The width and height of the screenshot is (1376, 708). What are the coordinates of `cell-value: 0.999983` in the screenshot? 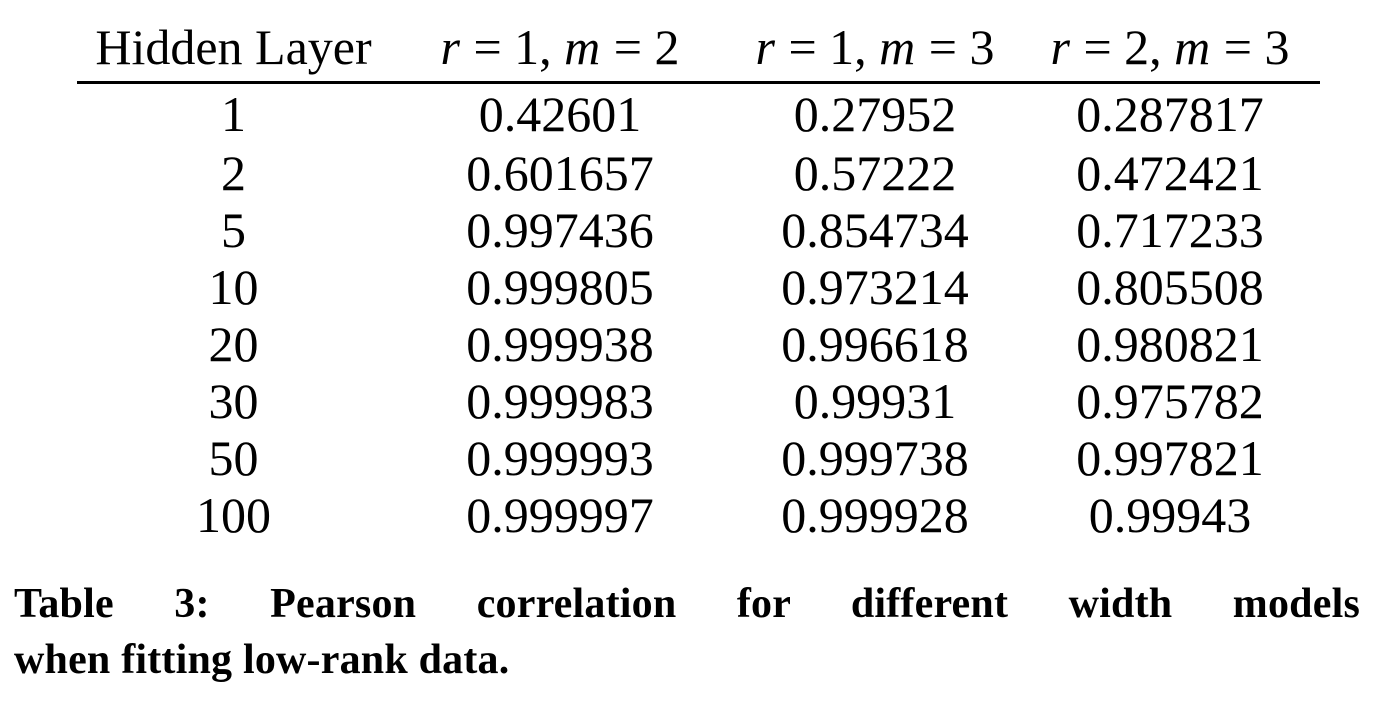 It's located at (560, 401).